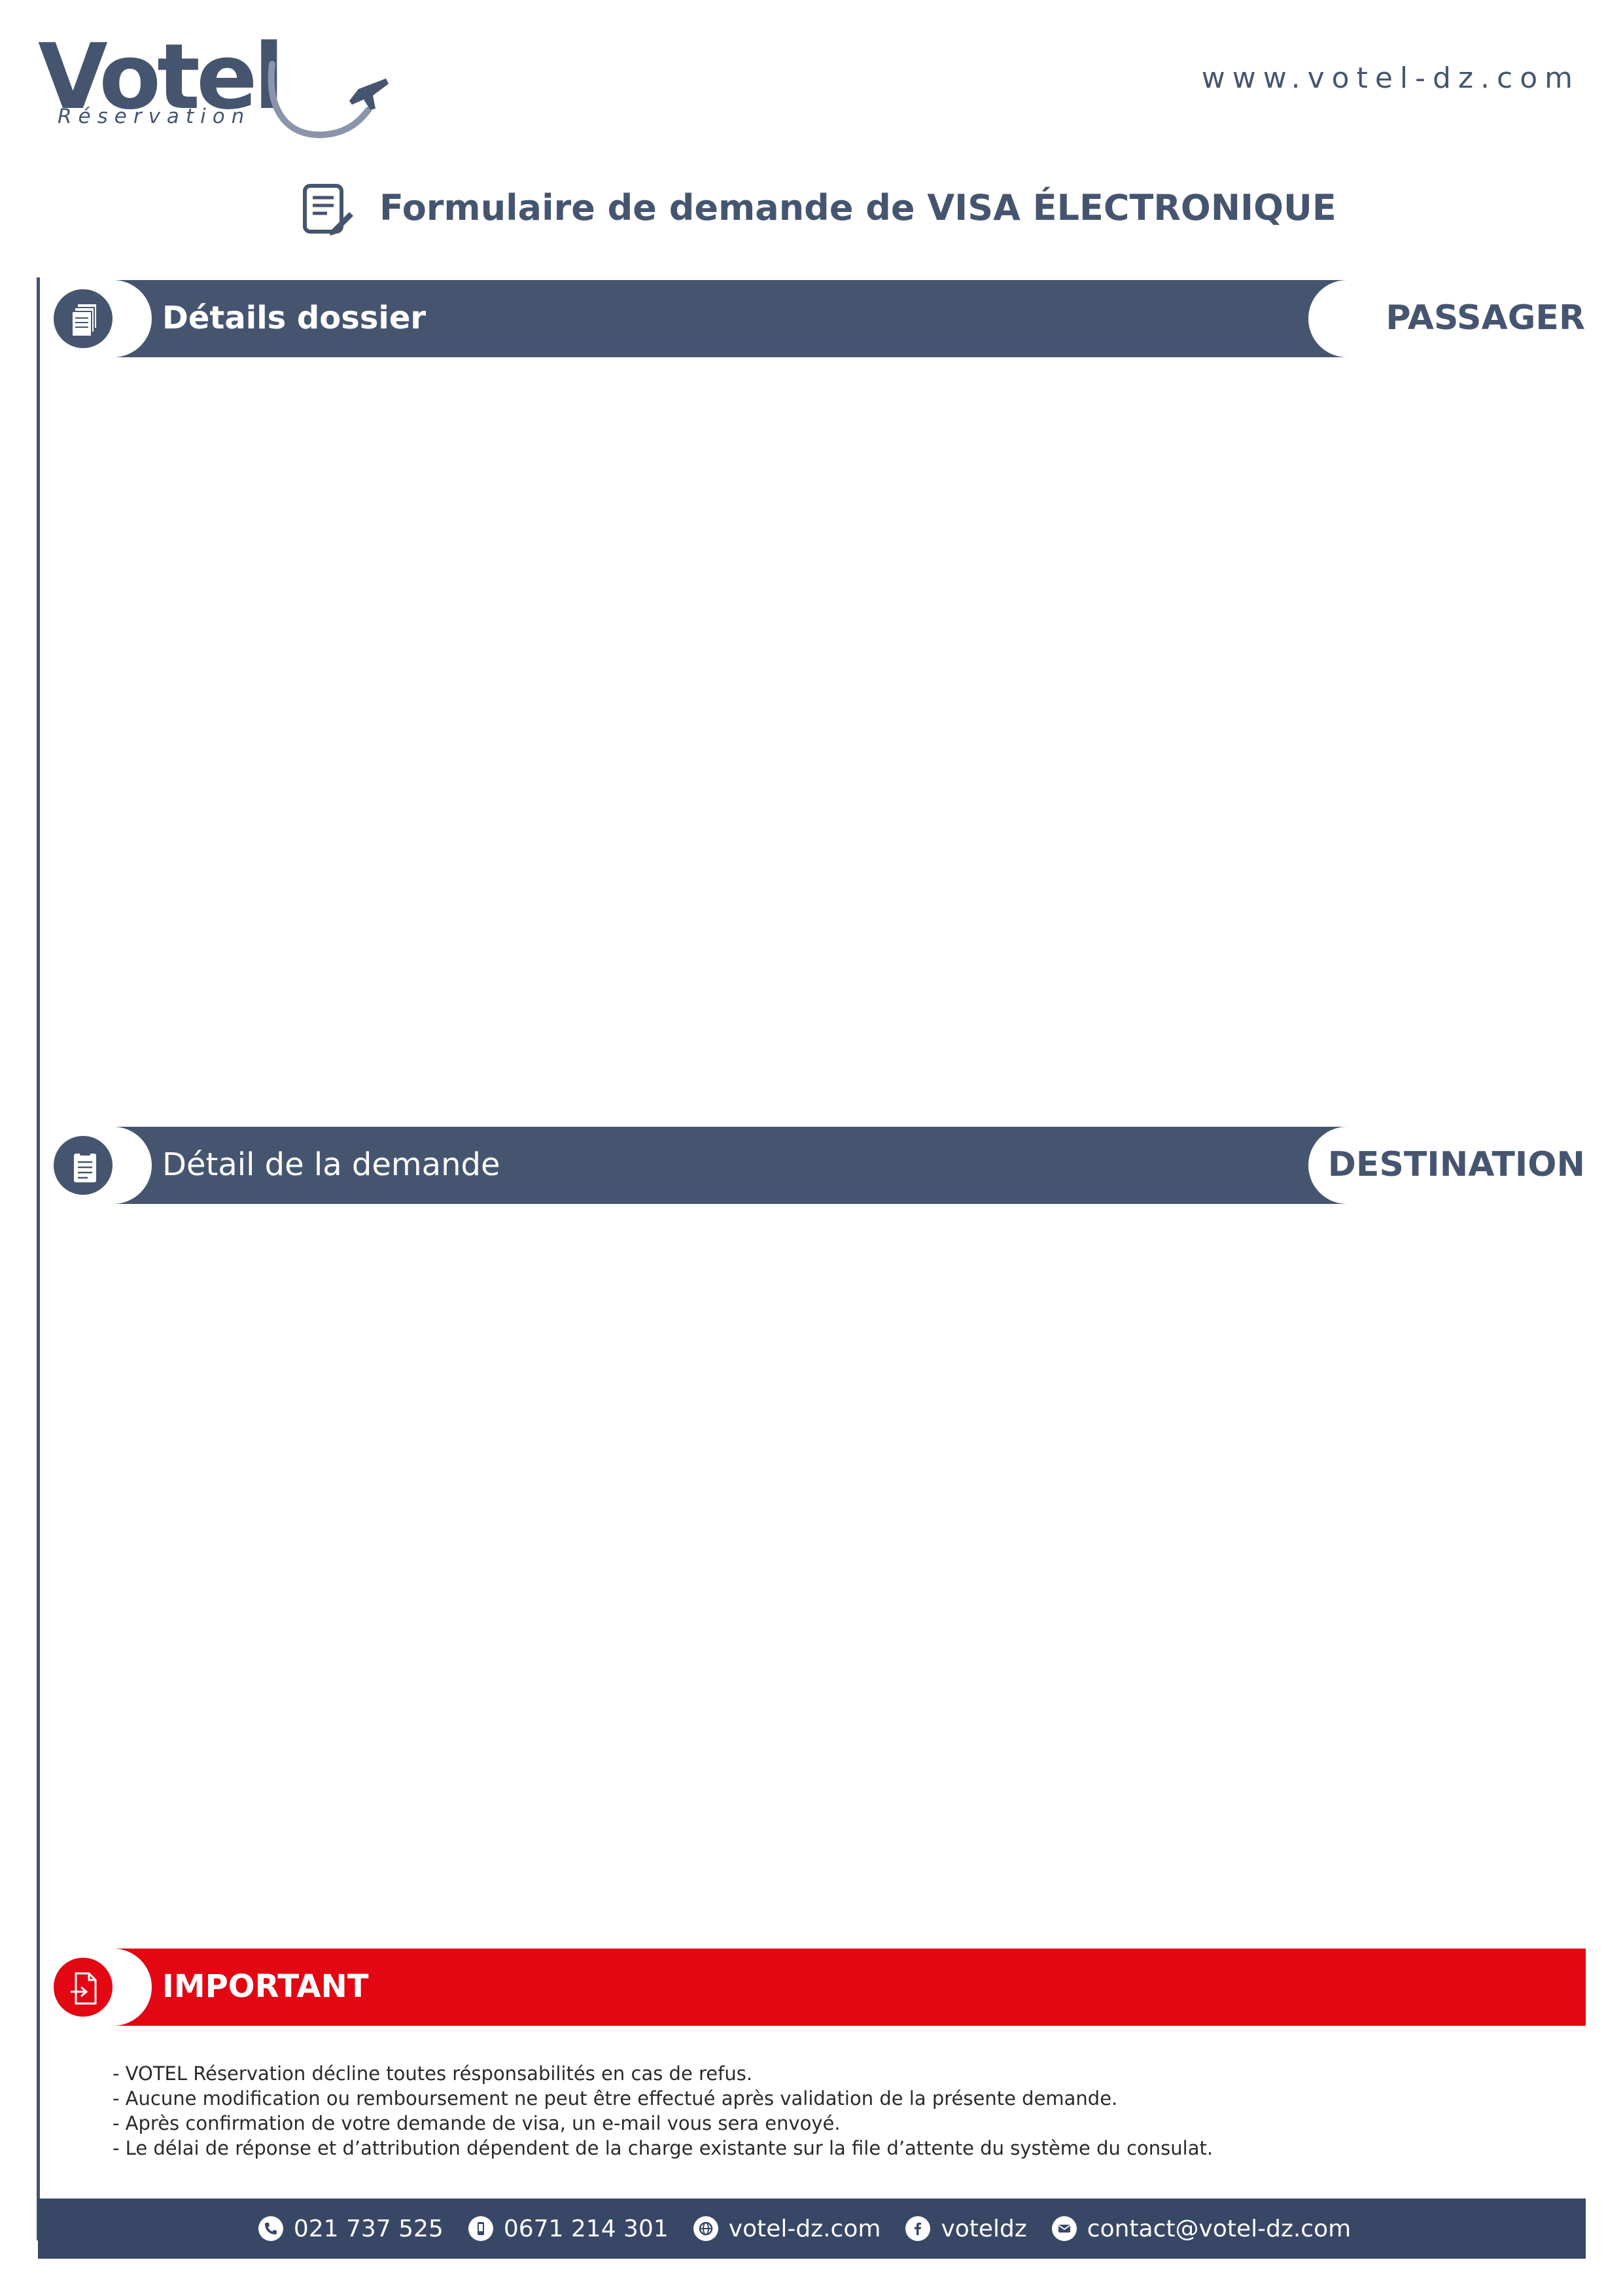 The height and width of the screenshot is (2296, 1623). Describe the element at coordinates (984, 2228) in the screenshot. I see `footer-facebook-text: voteldz` at that location.